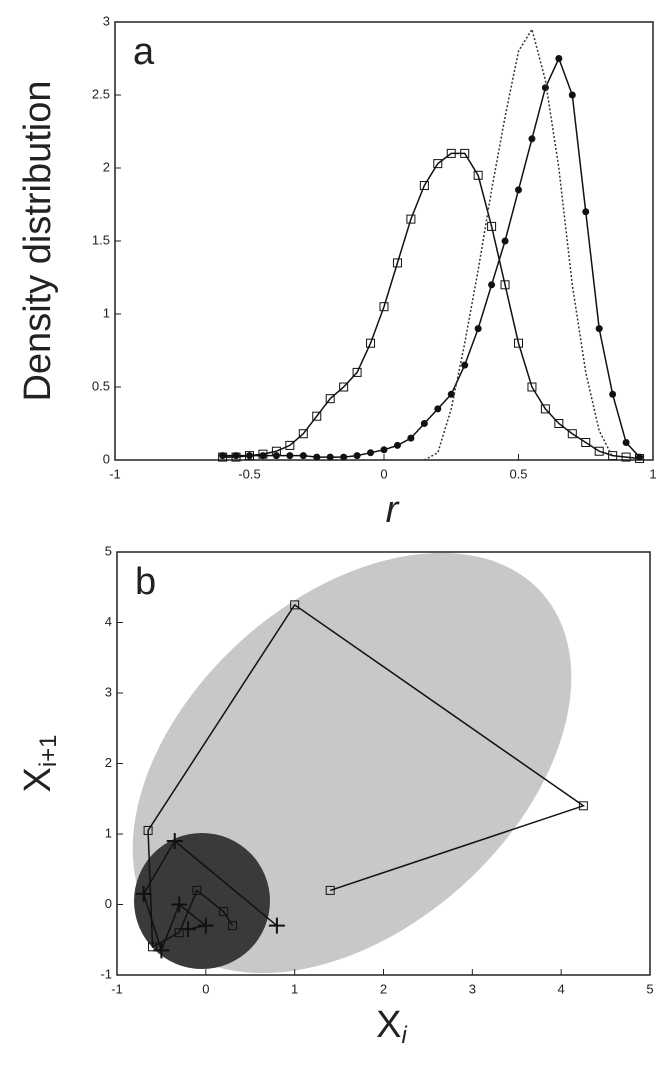  Describe the element at coordinates (38, 779) in the screenshot. I see `y-axis-label-main: X` at that location.